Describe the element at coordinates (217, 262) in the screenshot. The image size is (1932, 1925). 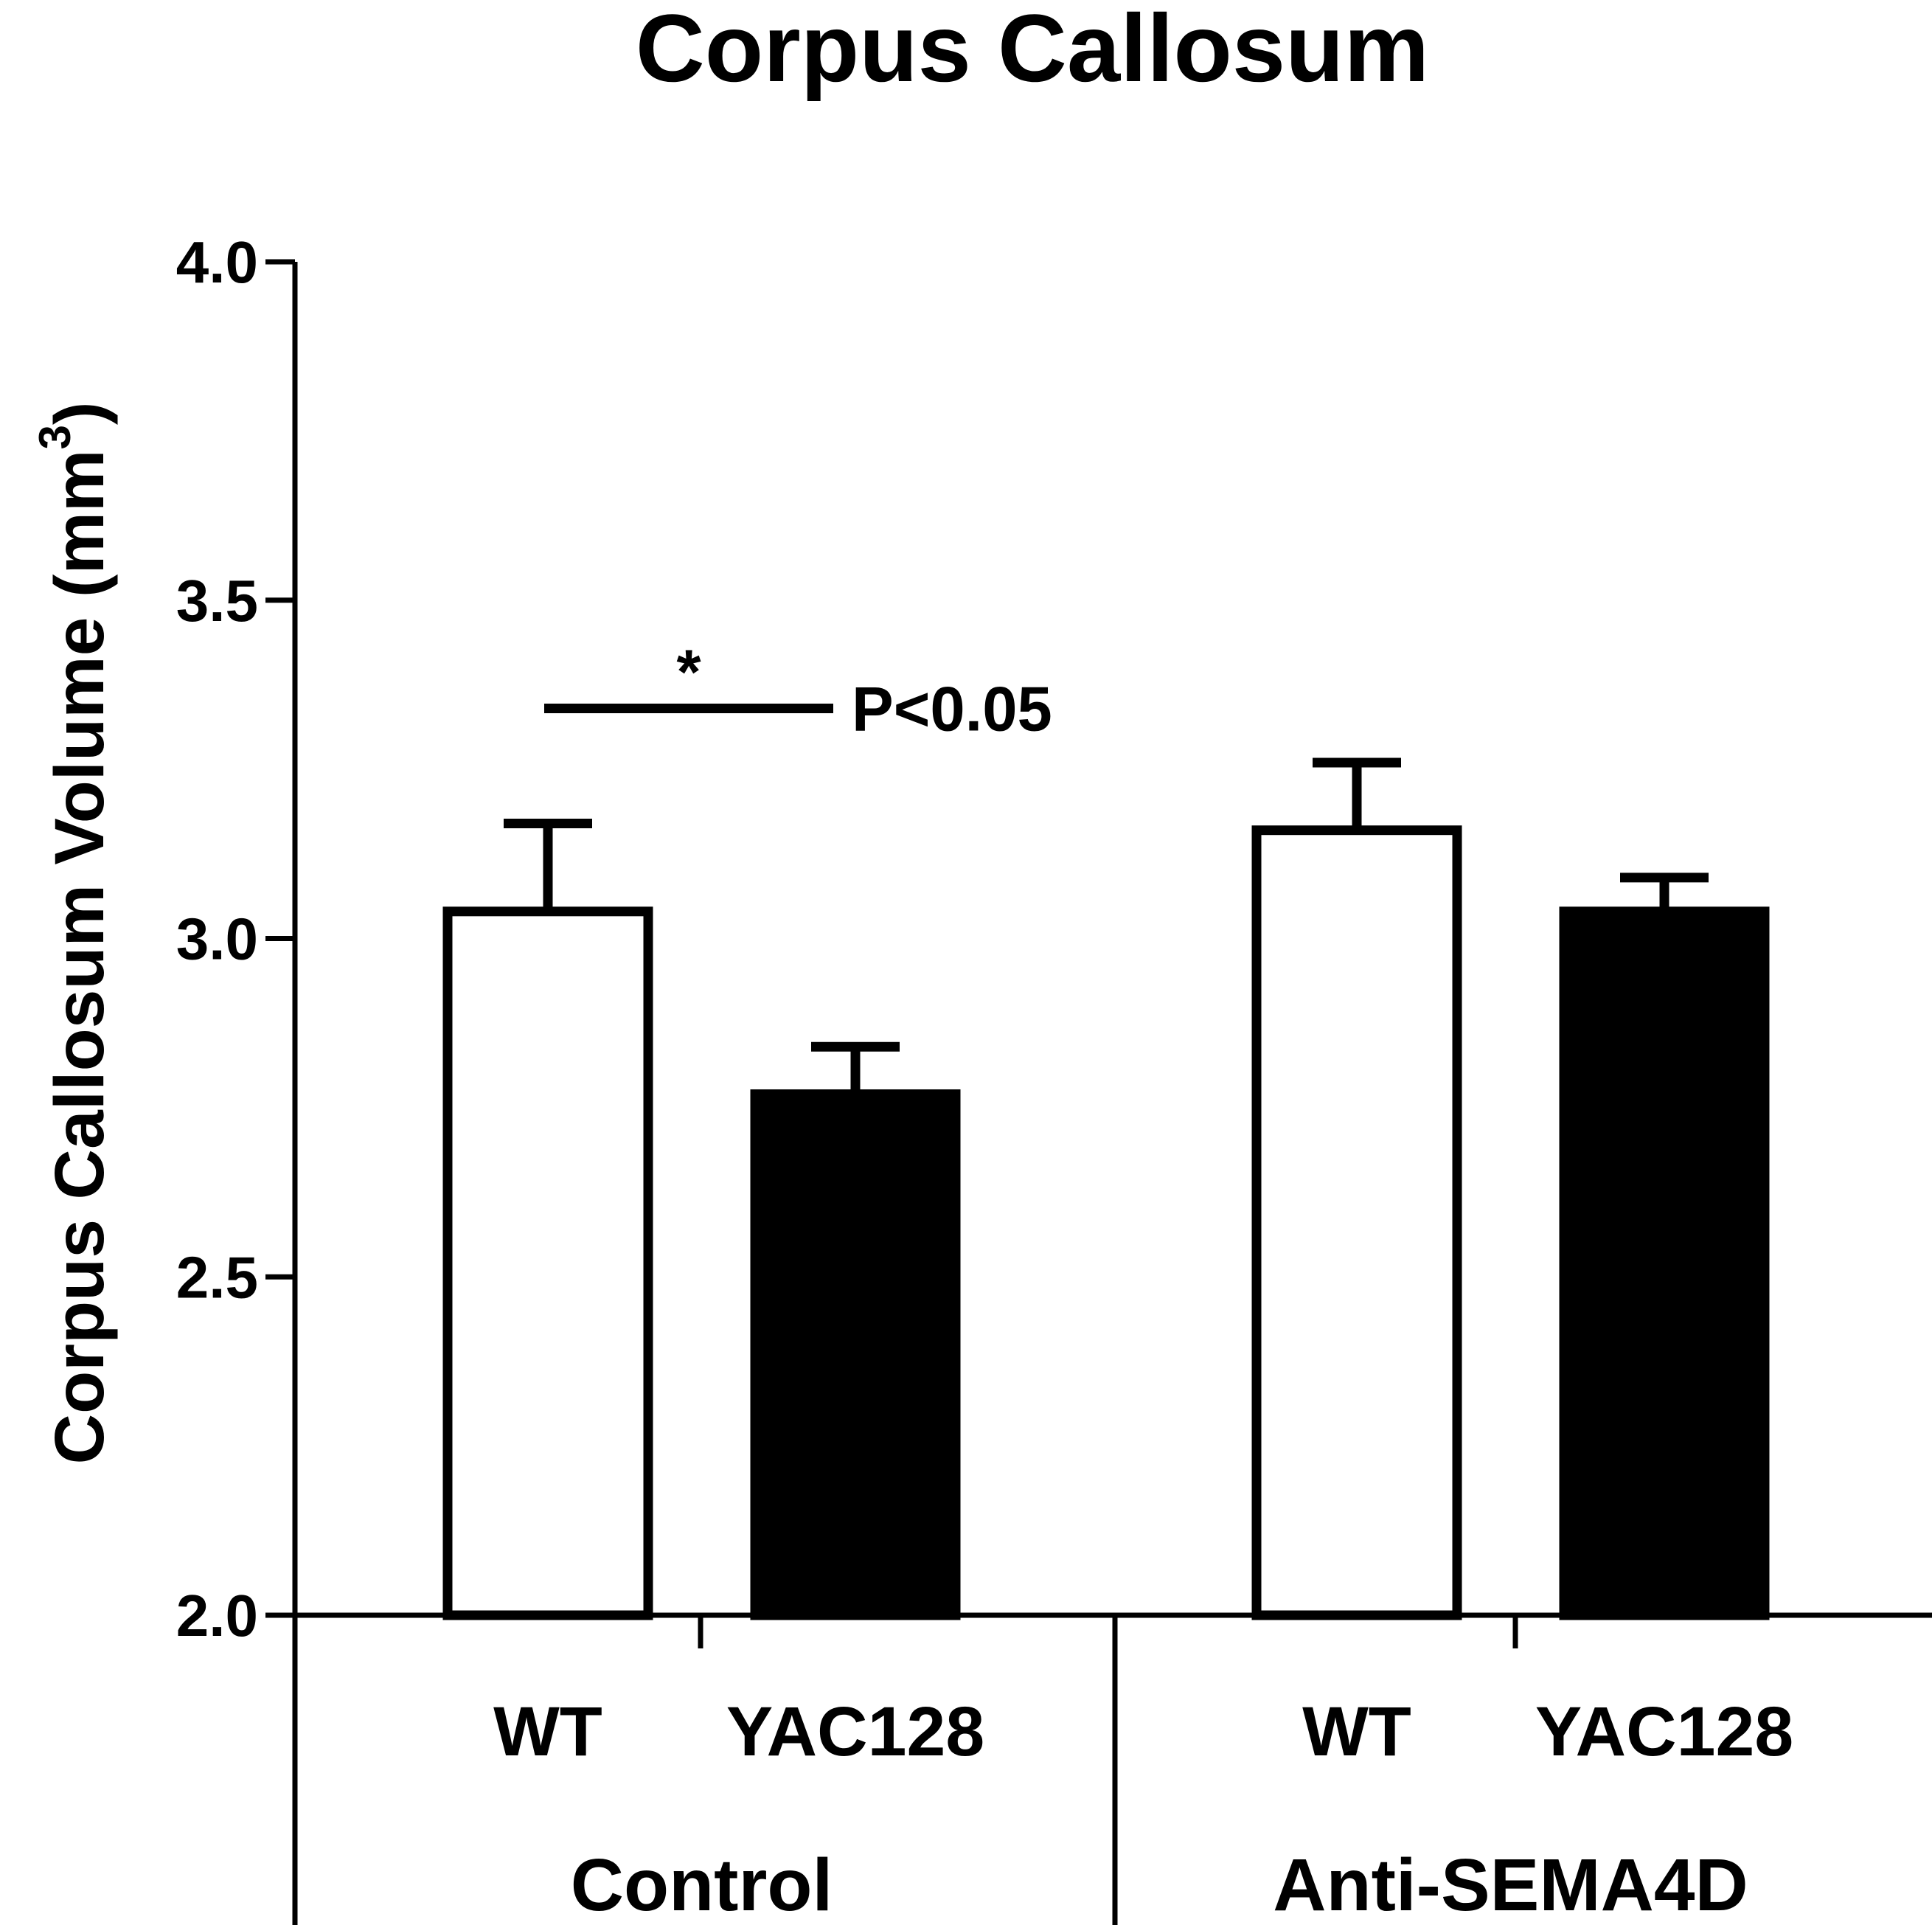
I see `y-tick-label: 4.0` at that location.